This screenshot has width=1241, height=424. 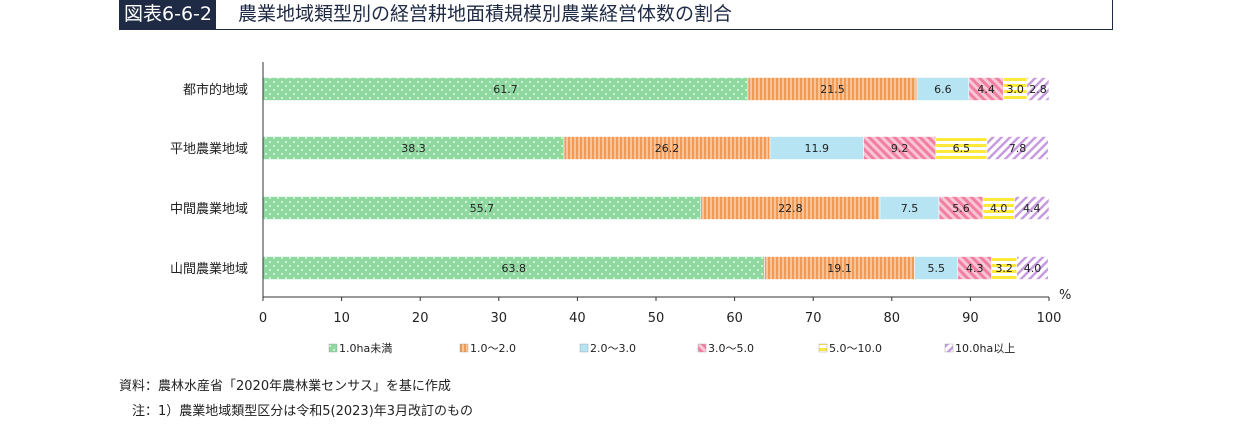 I want to click on data-label: 5.5, so click(x=936, y=268).